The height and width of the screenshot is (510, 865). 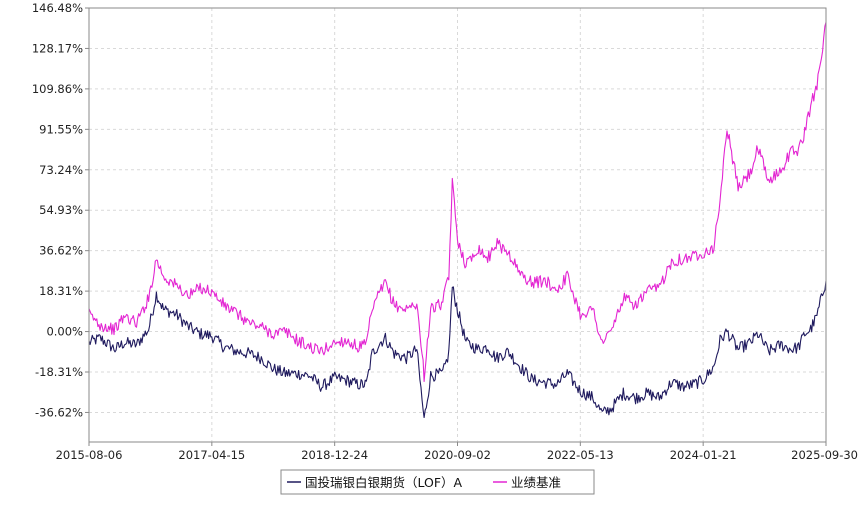 I want to click on y-tick-label: 54.93%, so click(x=61, y=210).